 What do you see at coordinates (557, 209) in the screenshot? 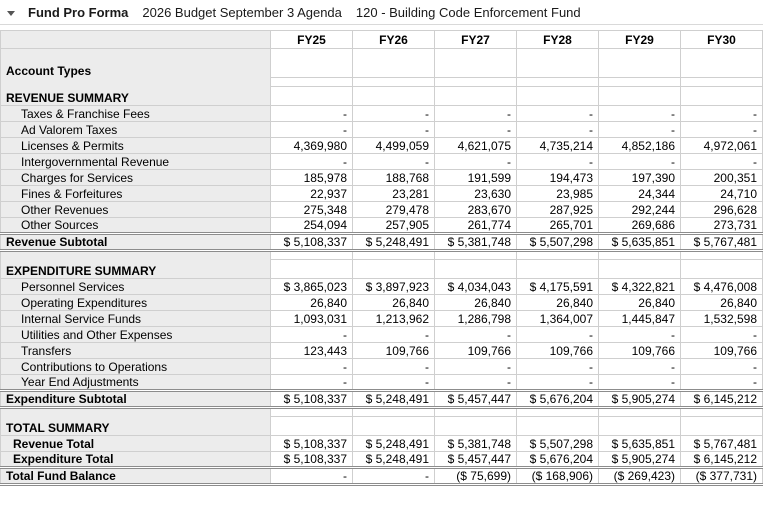
I see `value-cell: 287,925` at bounding box center [557, 209].